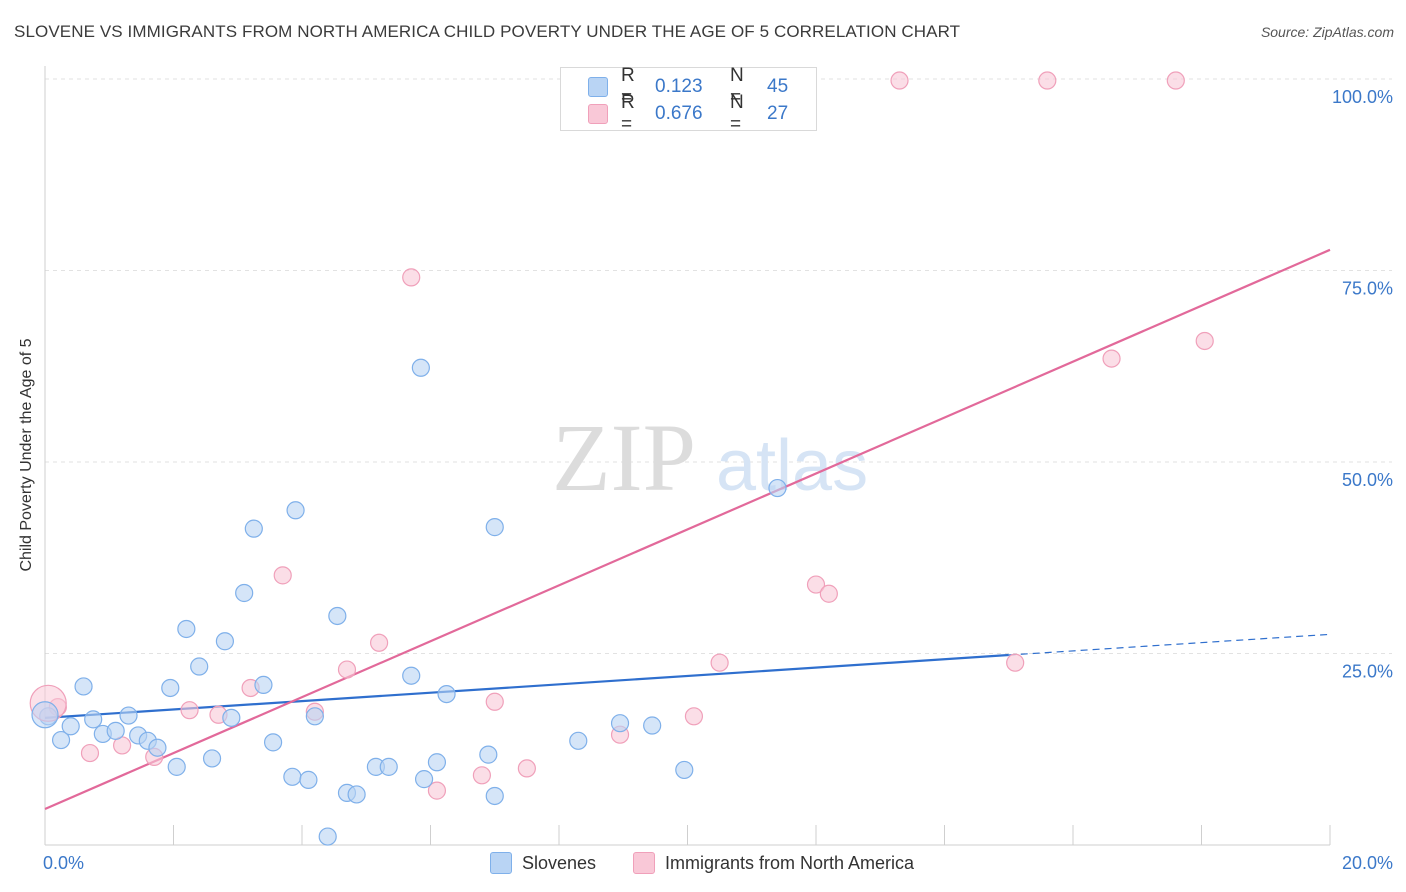  Describe the element at coordinates (679, 86) in the screenshot. I see `legend-r-value: 0.123` at that location.